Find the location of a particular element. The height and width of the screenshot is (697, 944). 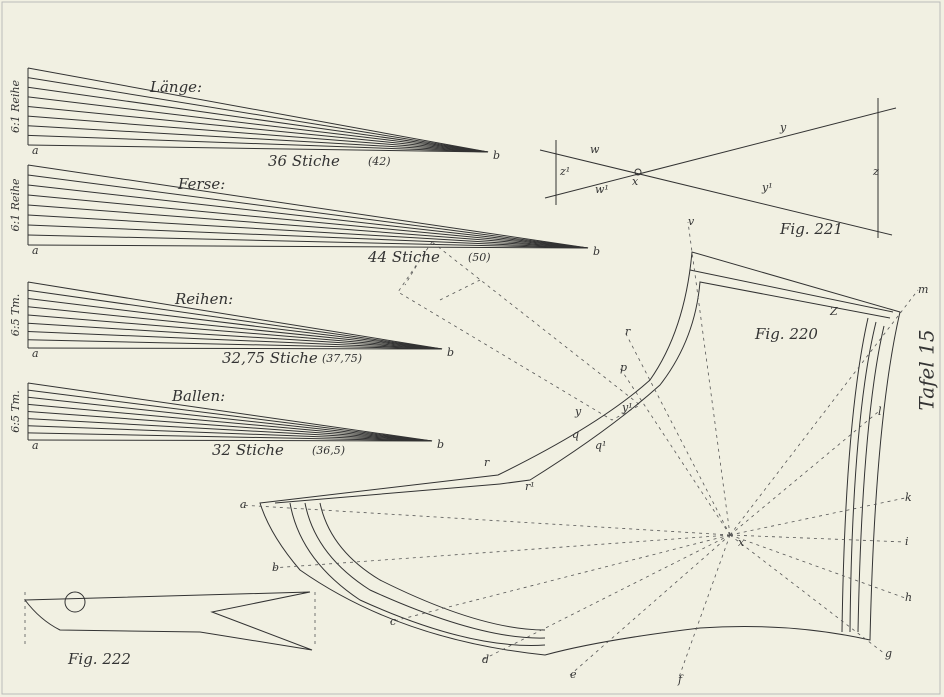

fan-title: Reihen: is located at coordinates (203, 299).